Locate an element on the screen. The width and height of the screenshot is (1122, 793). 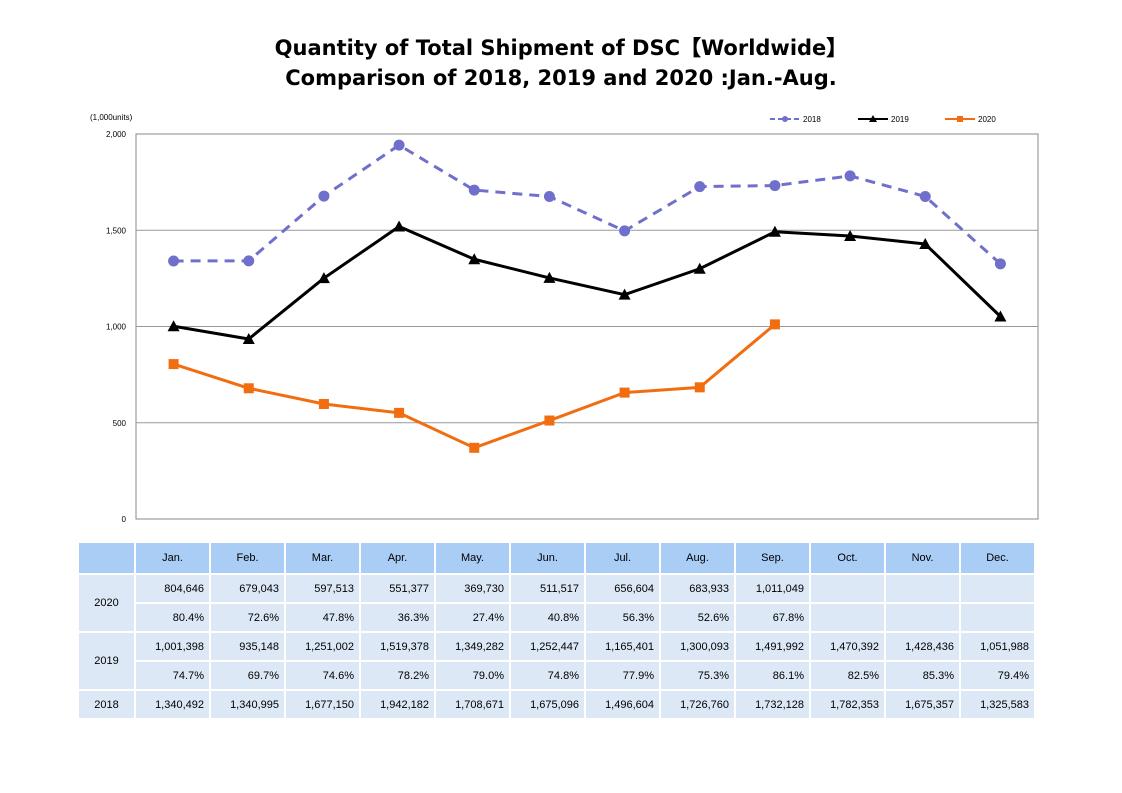
shipment-value: 1,011,049 is located at coordinates (772, 588).